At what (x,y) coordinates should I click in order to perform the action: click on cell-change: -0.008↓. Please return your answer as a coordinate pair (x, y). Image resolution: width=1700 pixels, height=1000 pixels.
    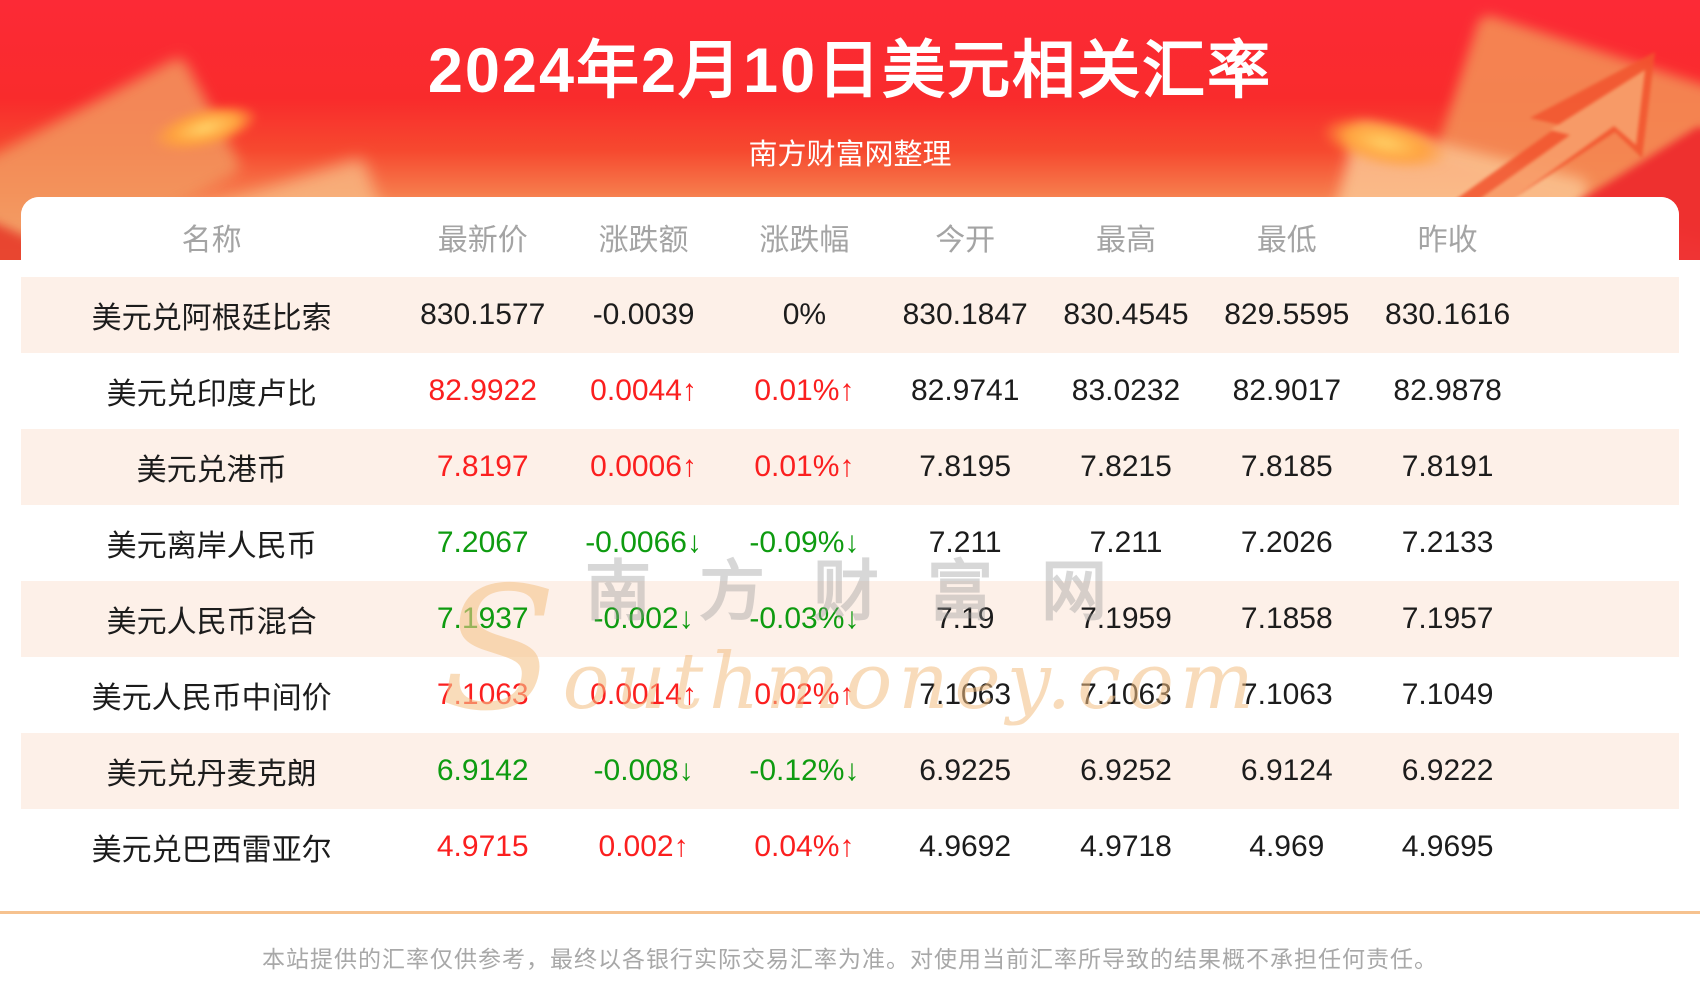
    Looking at the image, I should click on (643, 770).